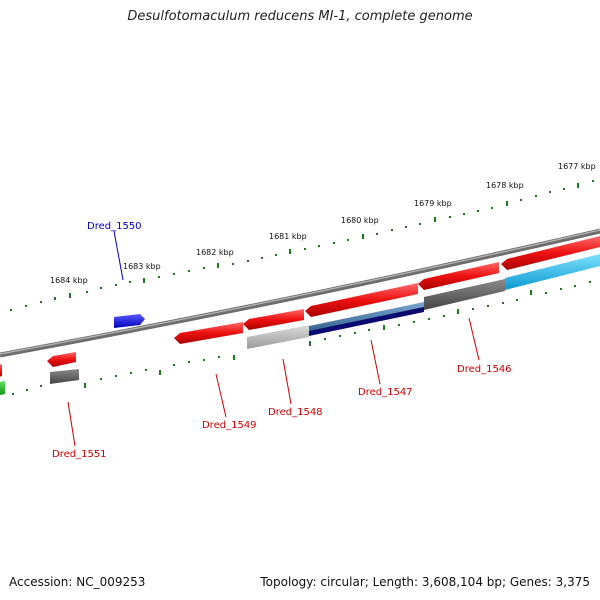  I want to click on kbp-label: 1681 kbp, so click(288, 236).